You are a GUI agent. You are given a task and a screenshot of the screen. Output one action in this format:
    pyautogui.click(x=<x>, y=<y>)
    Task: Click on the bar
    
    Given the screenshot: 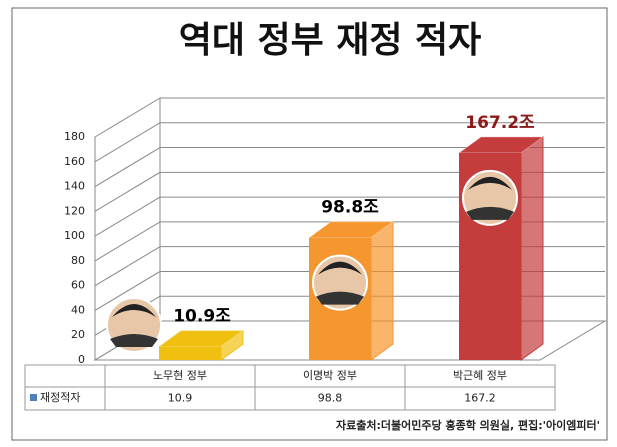 What is the action you would take?
    pyautogui.click(x=190, y=353)
    